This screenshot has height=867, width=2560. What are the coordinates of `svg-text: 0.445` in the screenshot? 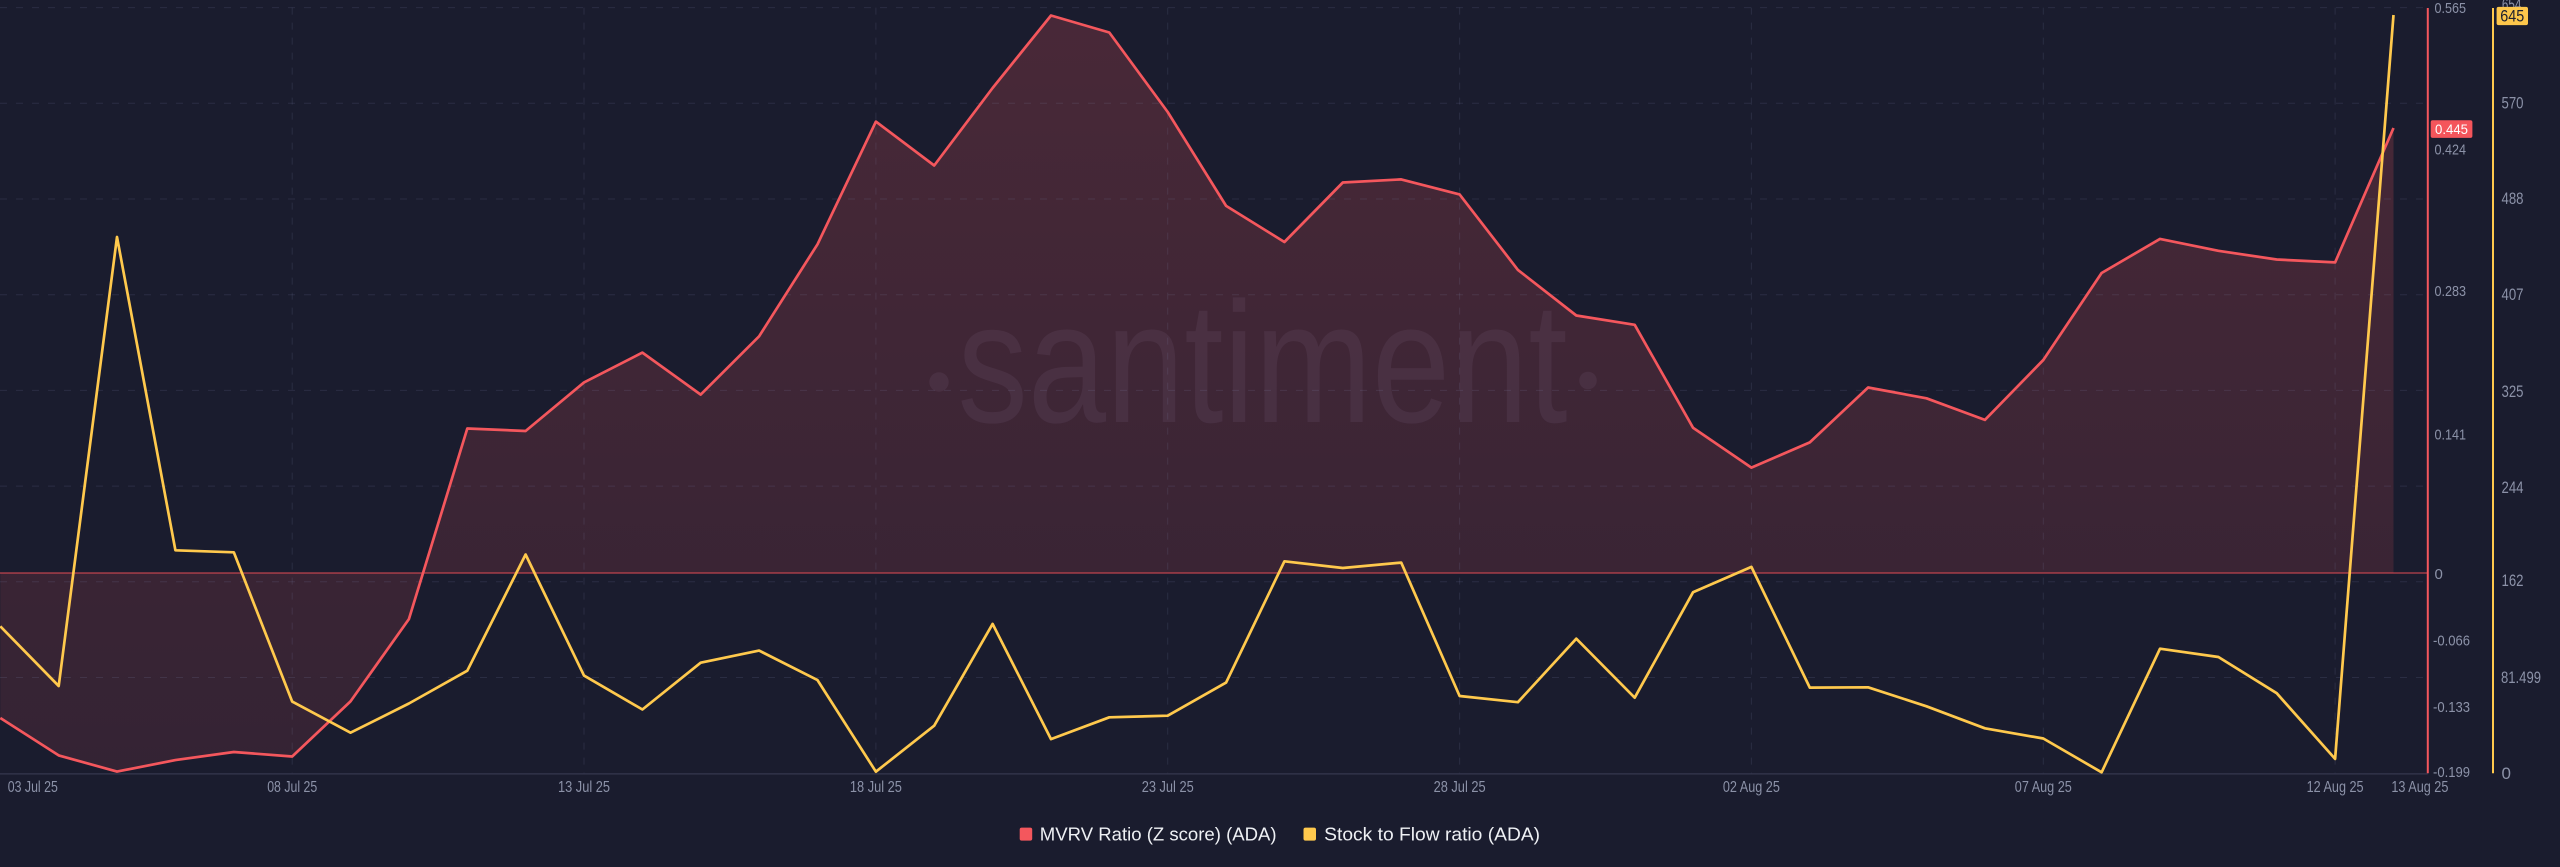 It's located at (2451, 129).